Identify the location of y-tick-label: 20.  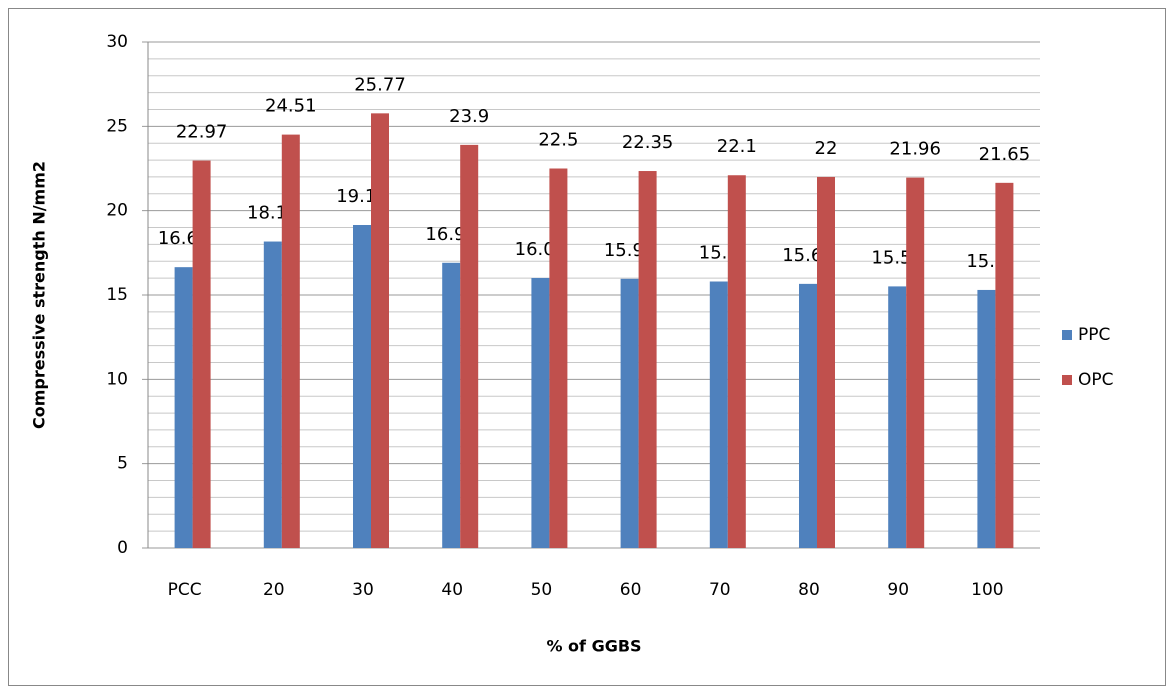
(117, 211).